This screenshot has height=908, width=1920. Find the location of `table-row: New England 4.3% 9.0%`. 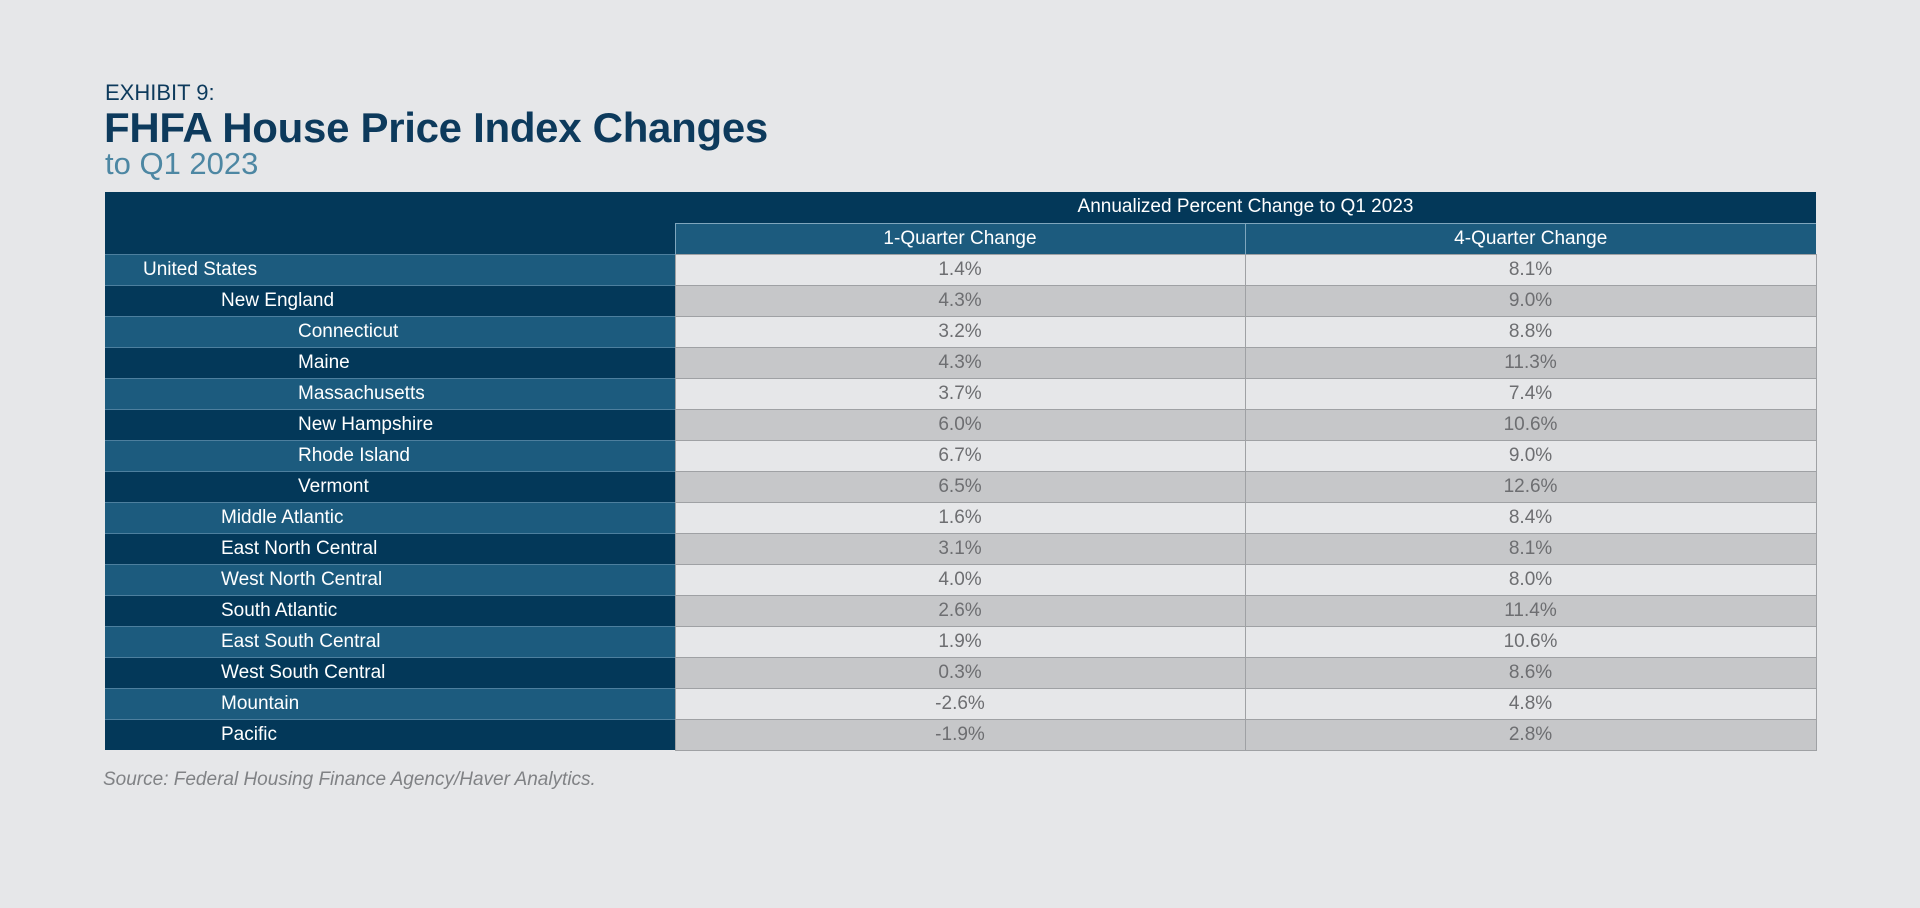

table-row: New England 4.3% 9.0% is located at coordinates (961, 300).